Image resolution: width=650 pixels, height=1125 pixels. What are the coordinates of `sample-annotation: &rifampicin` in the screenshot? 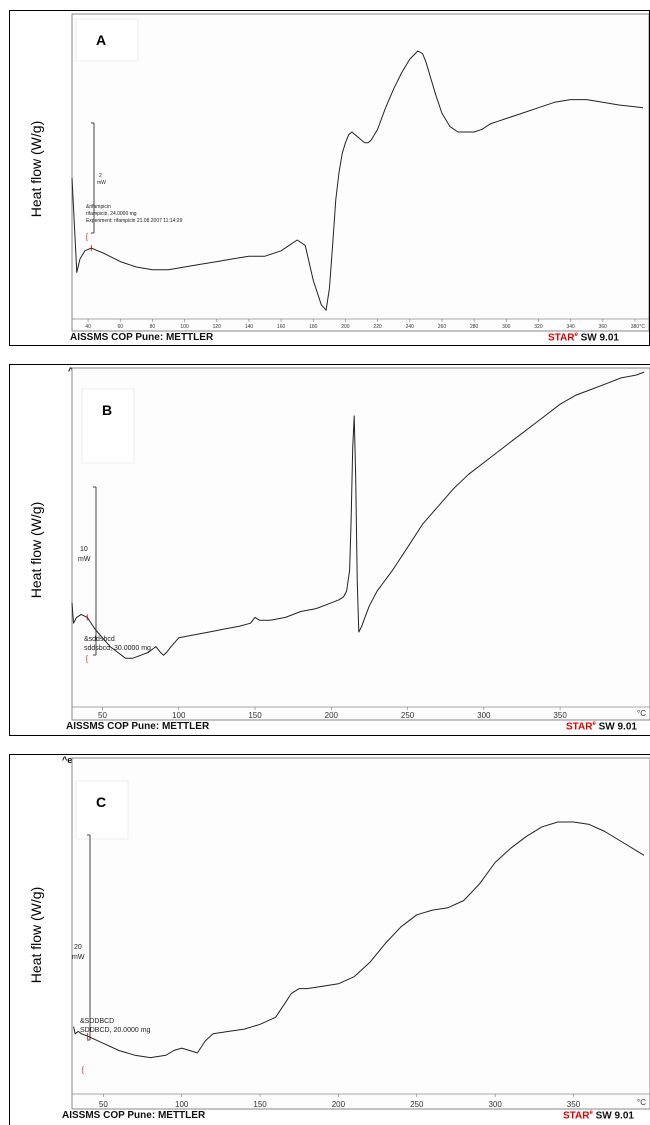 It's located at (98, 207).